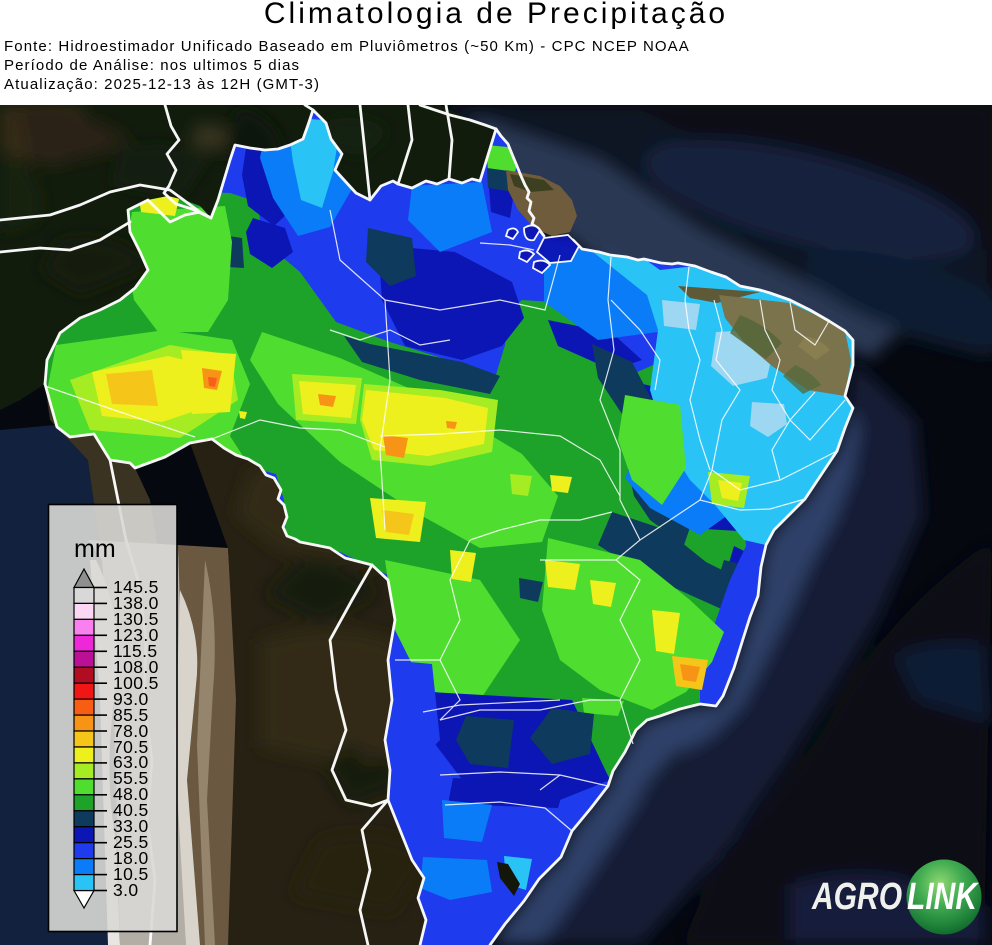  Describe the element at coordinates (131, 874) in the screenshot. I see `svg-text: 10.5` at that location.